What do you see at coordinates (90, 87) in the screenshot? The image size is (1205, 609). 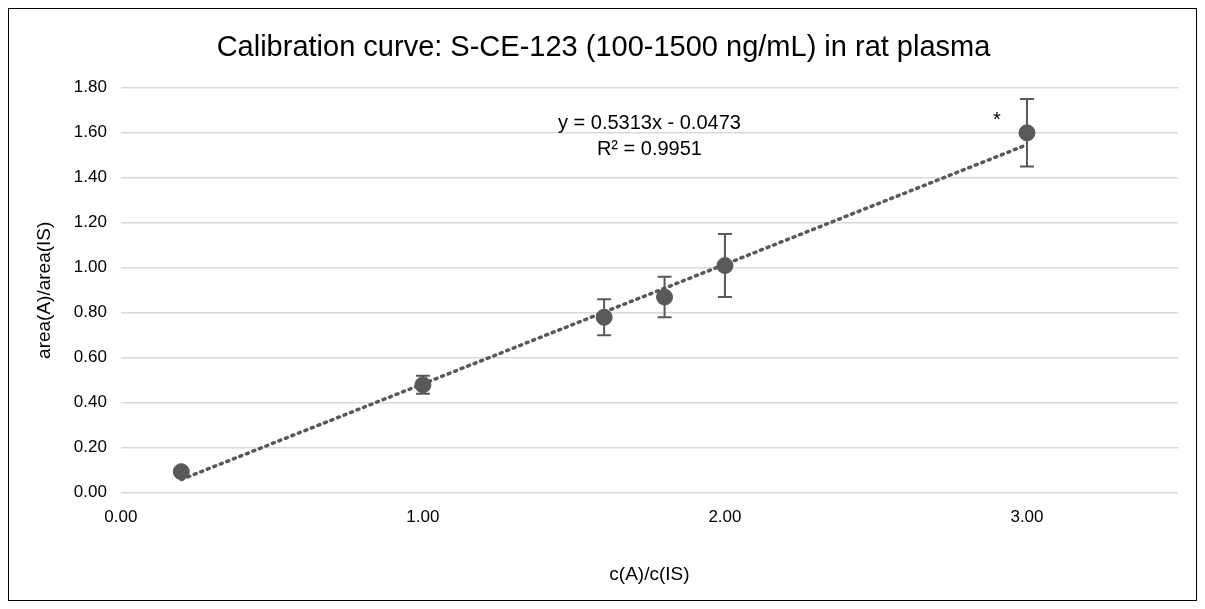 I see `y-tick-label: 1.80` at bounding box center [90, 87].